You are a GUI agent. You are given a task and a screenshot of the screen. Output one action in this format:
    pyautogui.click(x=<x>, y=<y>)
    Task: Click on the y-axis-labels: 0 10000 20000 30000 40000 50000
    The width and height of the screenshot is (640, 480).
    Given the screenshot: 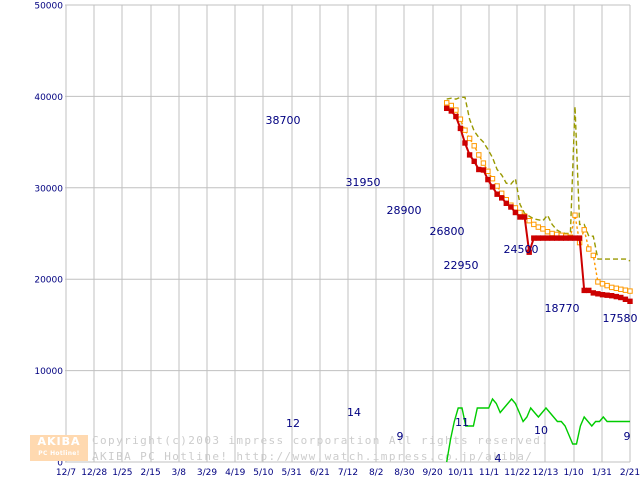 What is the action you would take?
    pyautogui.click(x=48, y=235)
    